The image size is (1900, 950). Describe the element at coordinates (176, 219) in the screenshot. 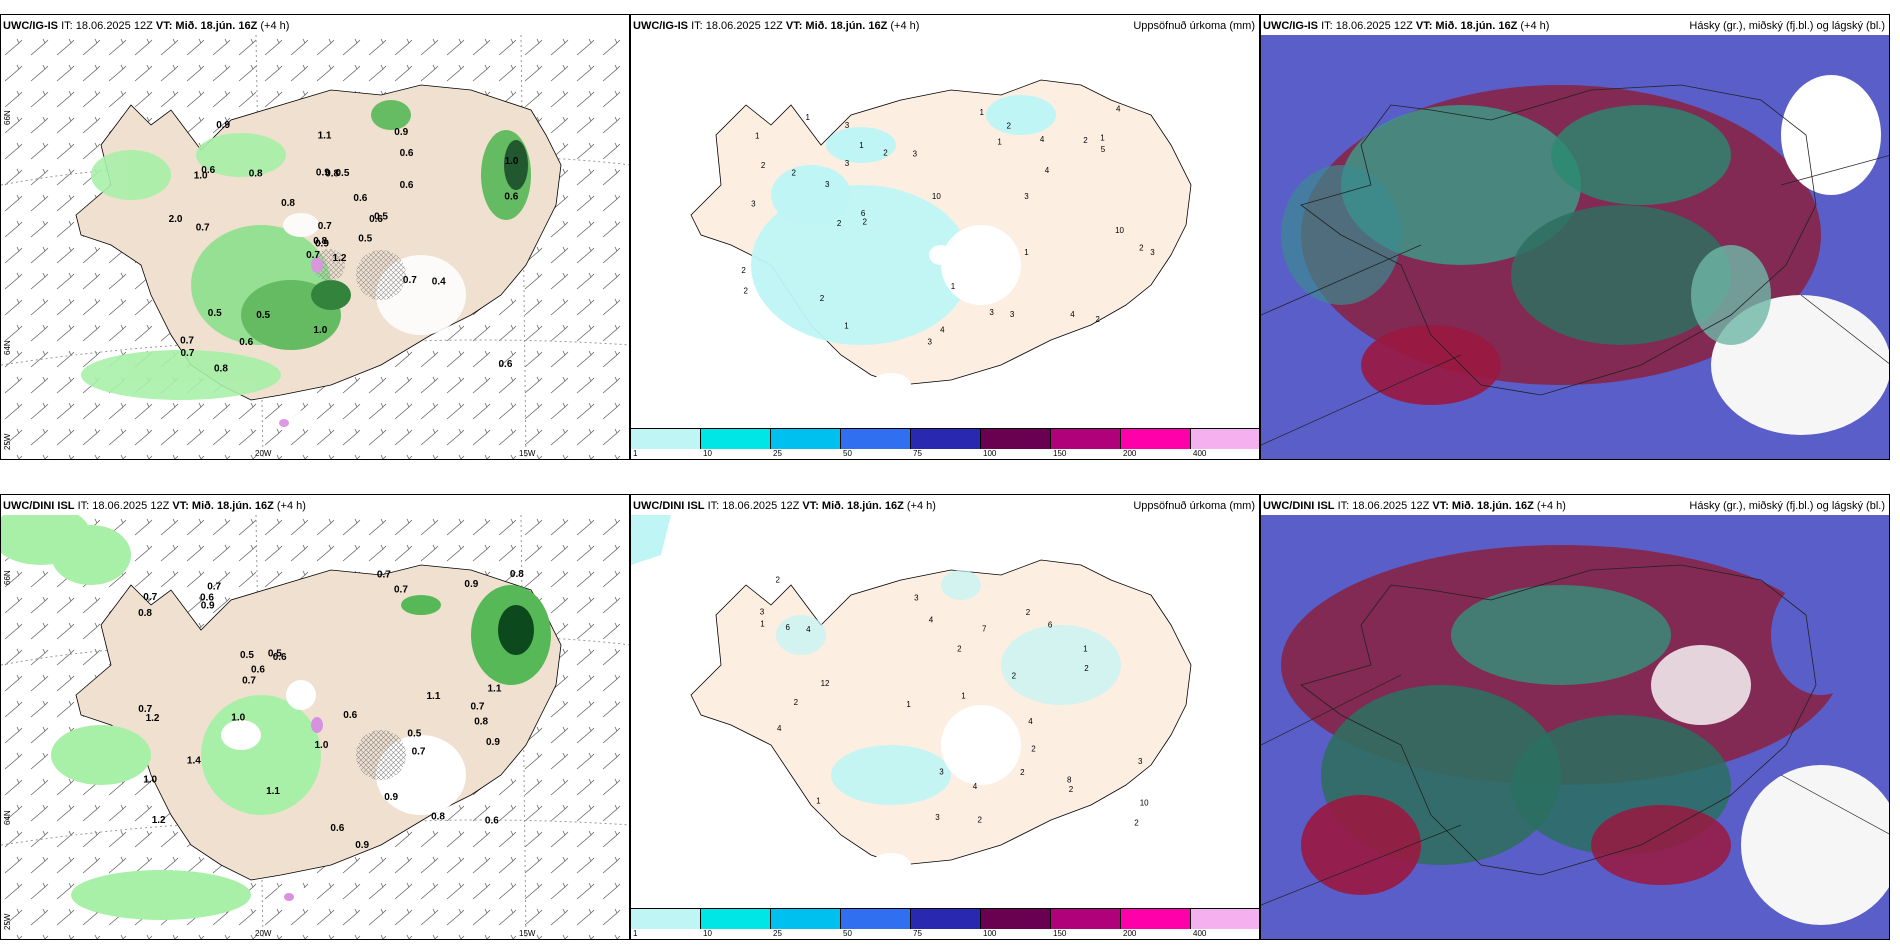

I see `value-label: 2.0` at that location.